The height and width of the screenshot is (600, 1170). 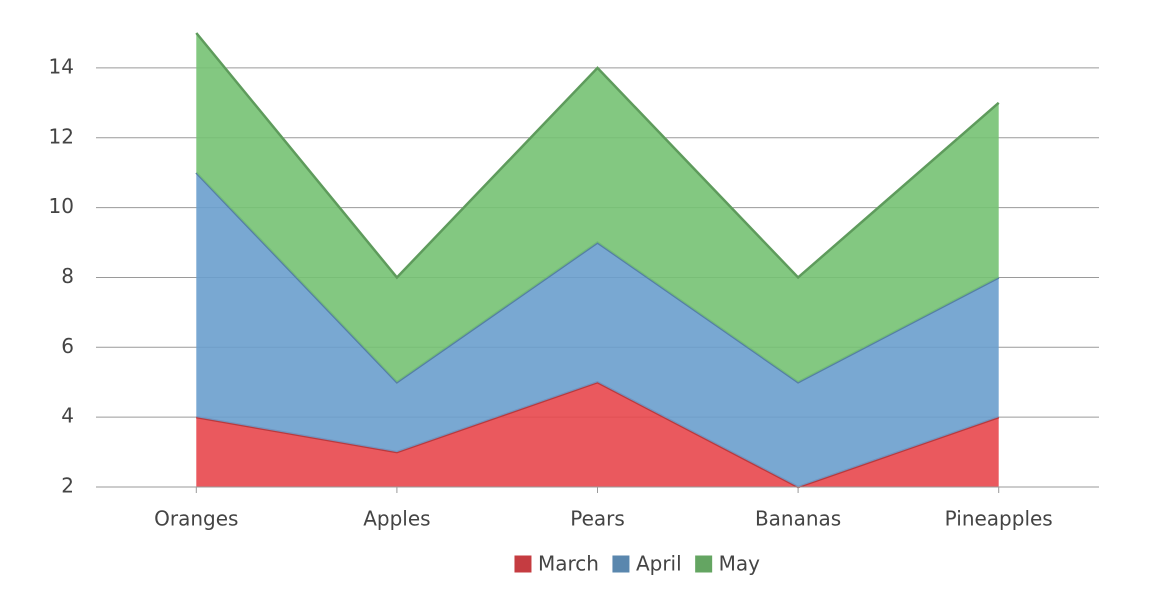 I want to click on y-tick-label: 6, so click(x=67, y=346).